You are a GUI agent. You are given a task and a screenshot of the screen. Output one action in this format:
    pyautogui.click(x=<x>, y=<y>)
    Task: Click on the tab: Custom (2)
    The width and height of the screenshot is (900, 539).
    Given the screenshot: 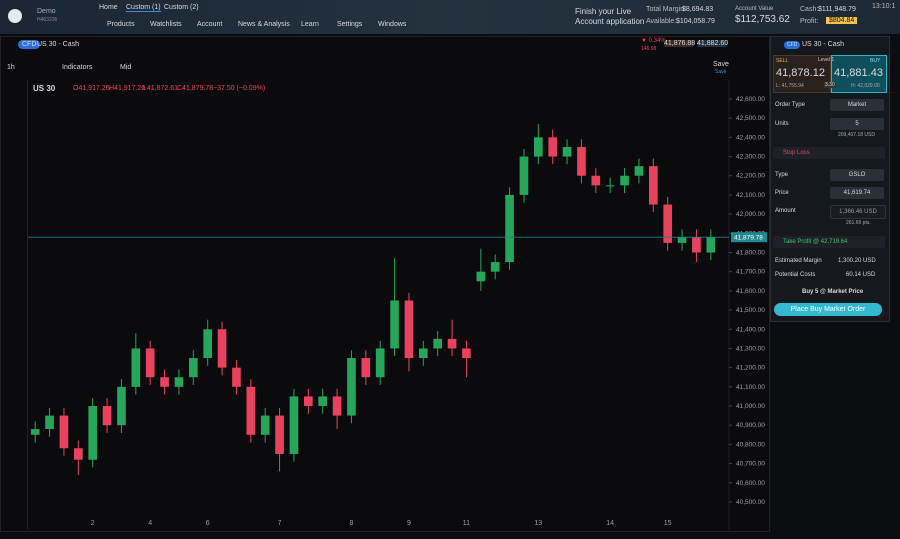 What is the action you would take?
    pyautogui.click(x=181, y=7)
    